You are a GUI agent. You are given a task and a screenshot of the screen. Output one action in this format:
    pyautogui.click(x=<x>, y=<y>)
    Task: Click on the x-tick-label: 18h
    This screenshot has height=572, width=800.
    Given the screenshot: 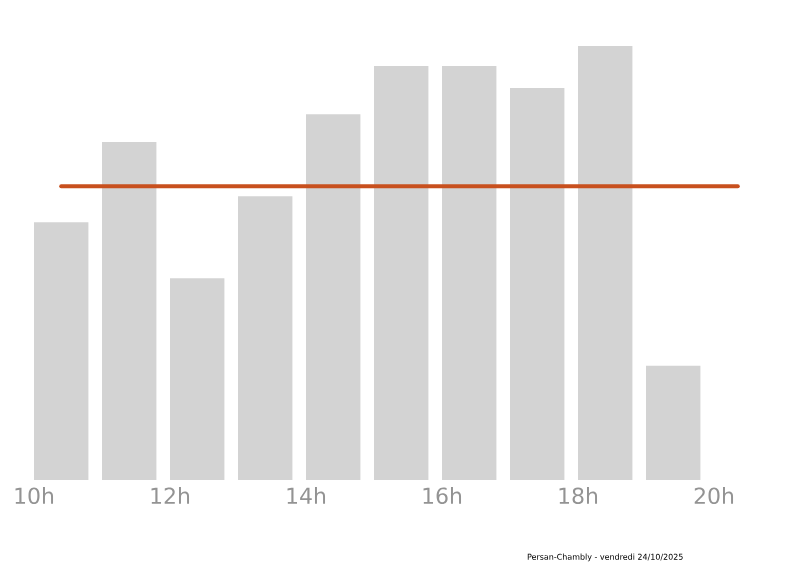 What is the action you would take?
    pyautogui.click(x=578, y=495)
    